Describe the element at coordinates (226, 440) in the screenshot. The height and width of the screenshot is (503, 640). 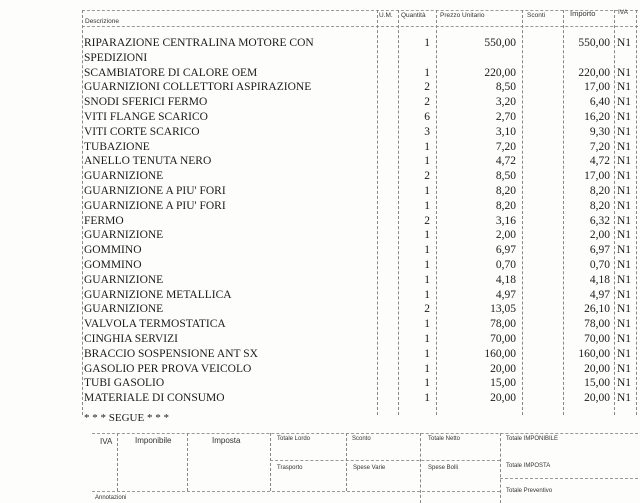
I see `footer-imposta: Imposta` at that location.